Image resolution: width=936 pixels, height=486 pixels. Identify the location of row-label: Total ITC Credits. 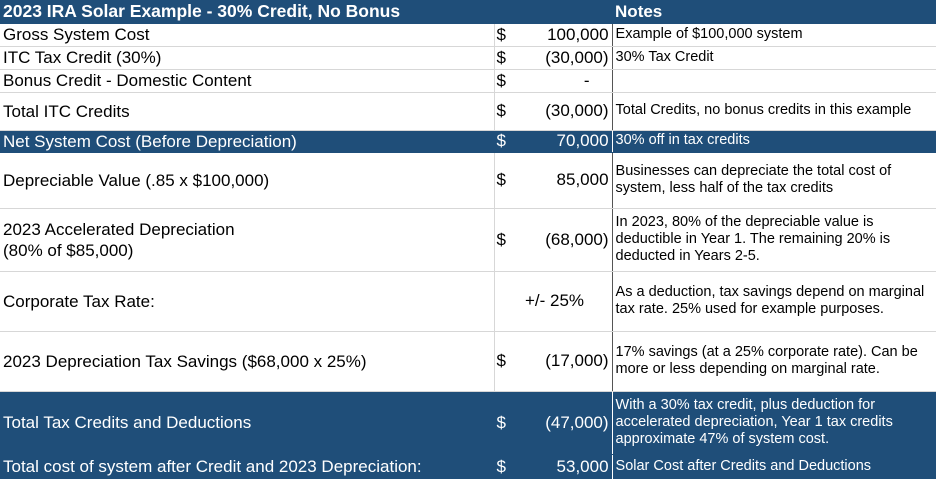
(247, 111).